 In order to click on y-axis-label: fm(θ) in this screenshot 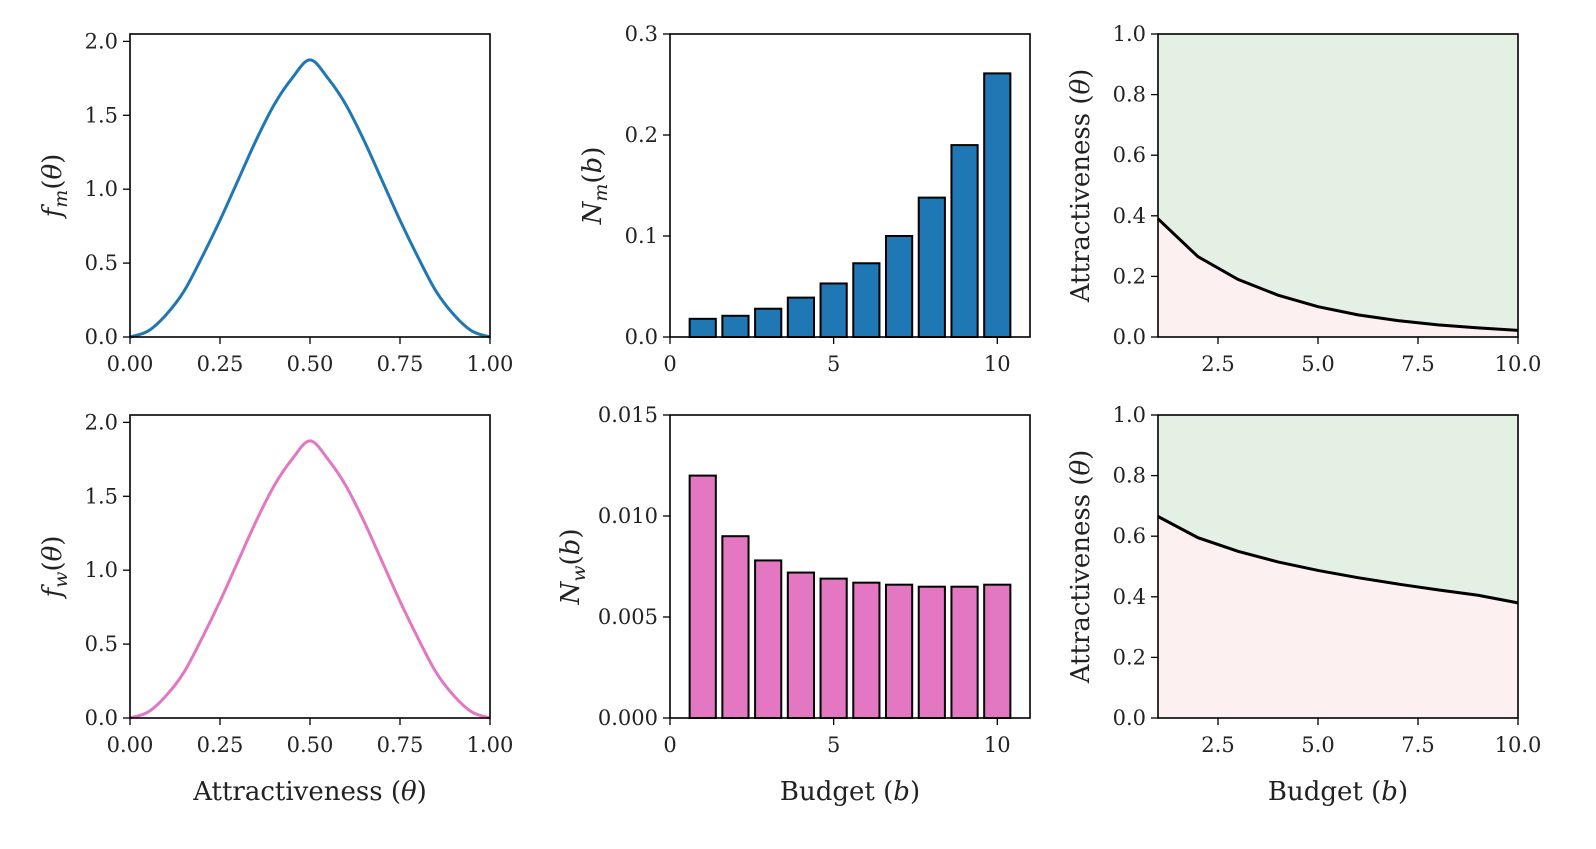, I will do `click(55, 187)`.